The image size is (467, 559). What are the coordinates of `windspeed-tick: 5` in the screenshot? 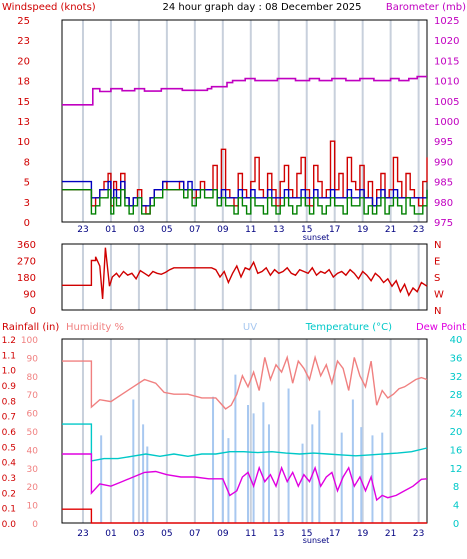 It's located at (27, 183).